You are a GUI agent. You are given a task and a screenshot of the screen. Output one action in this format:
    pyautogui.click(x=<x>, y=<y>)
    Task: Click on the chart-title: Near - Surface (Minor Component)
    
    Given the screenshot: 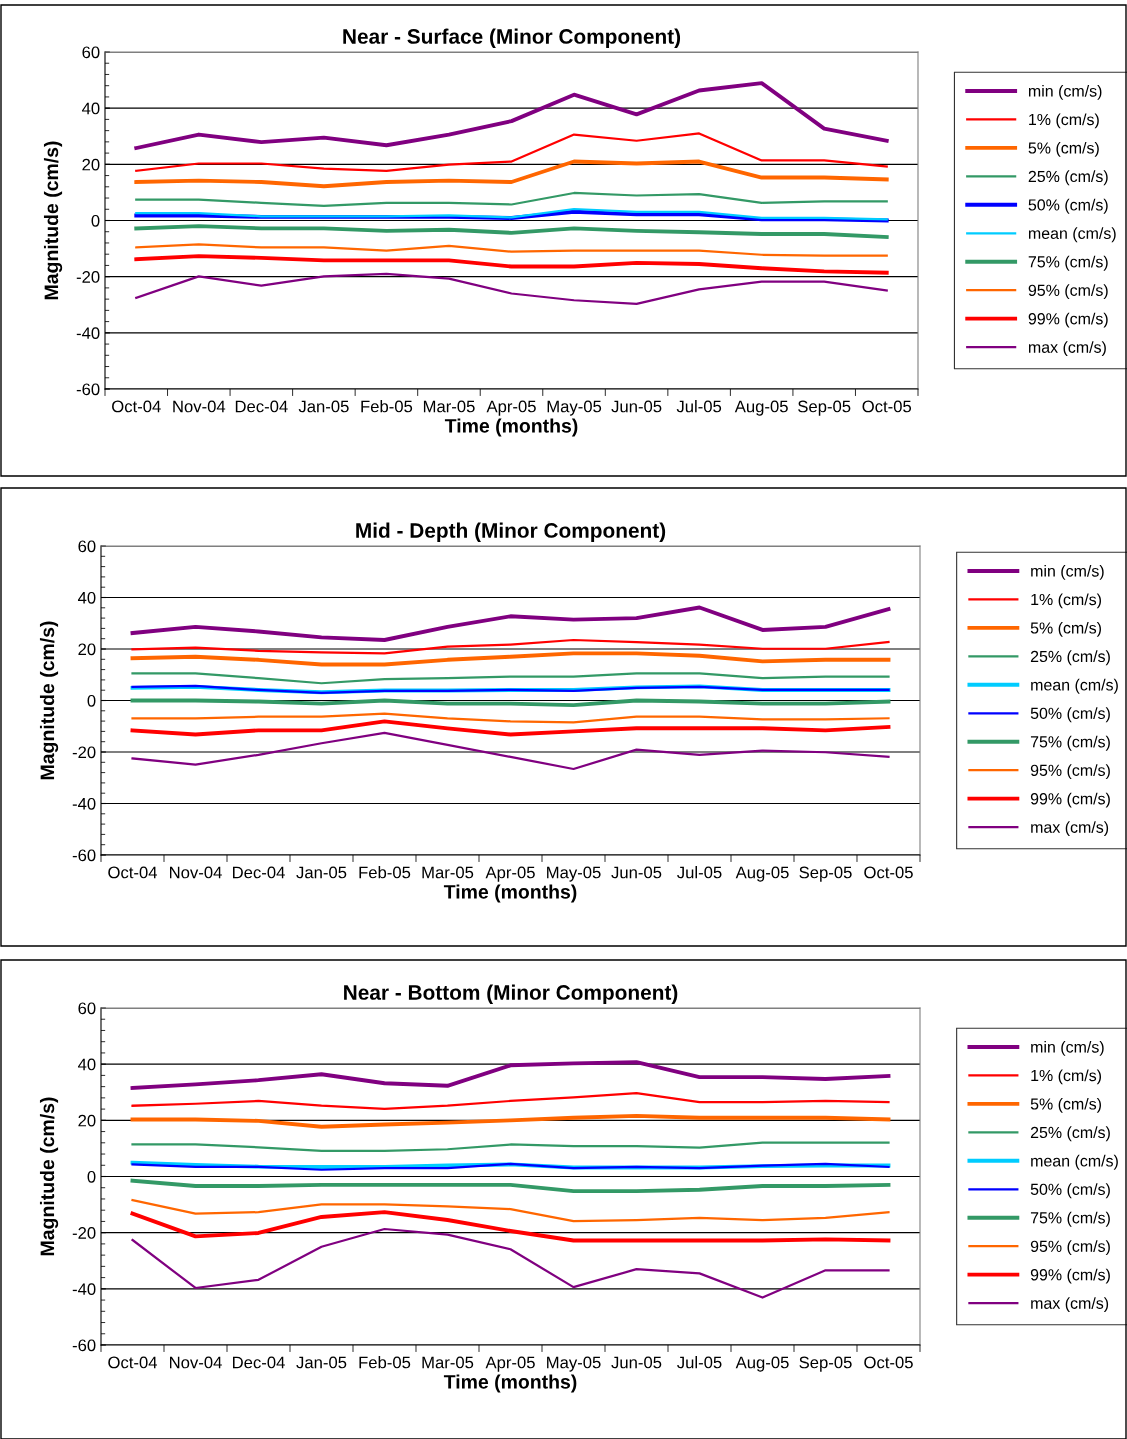 What is the action you would take?
    pyautogui.click(x=512, y=38)
    